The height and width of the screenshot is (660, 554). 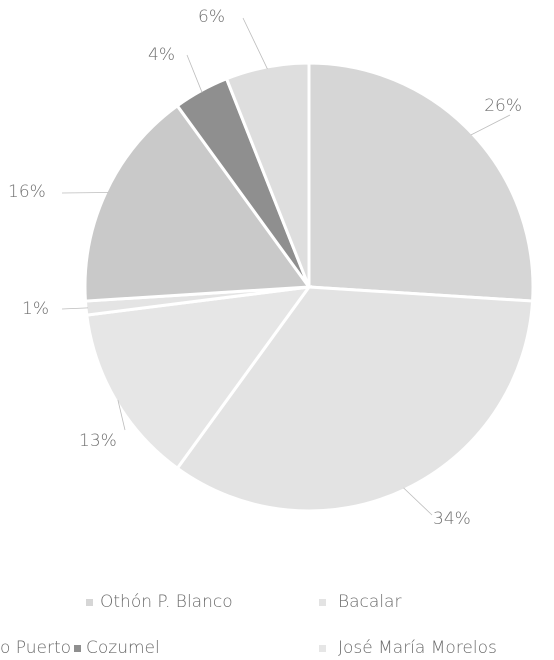 I want to click on legend-swatch-othon-p-blanco, so click(x=89, y=602).